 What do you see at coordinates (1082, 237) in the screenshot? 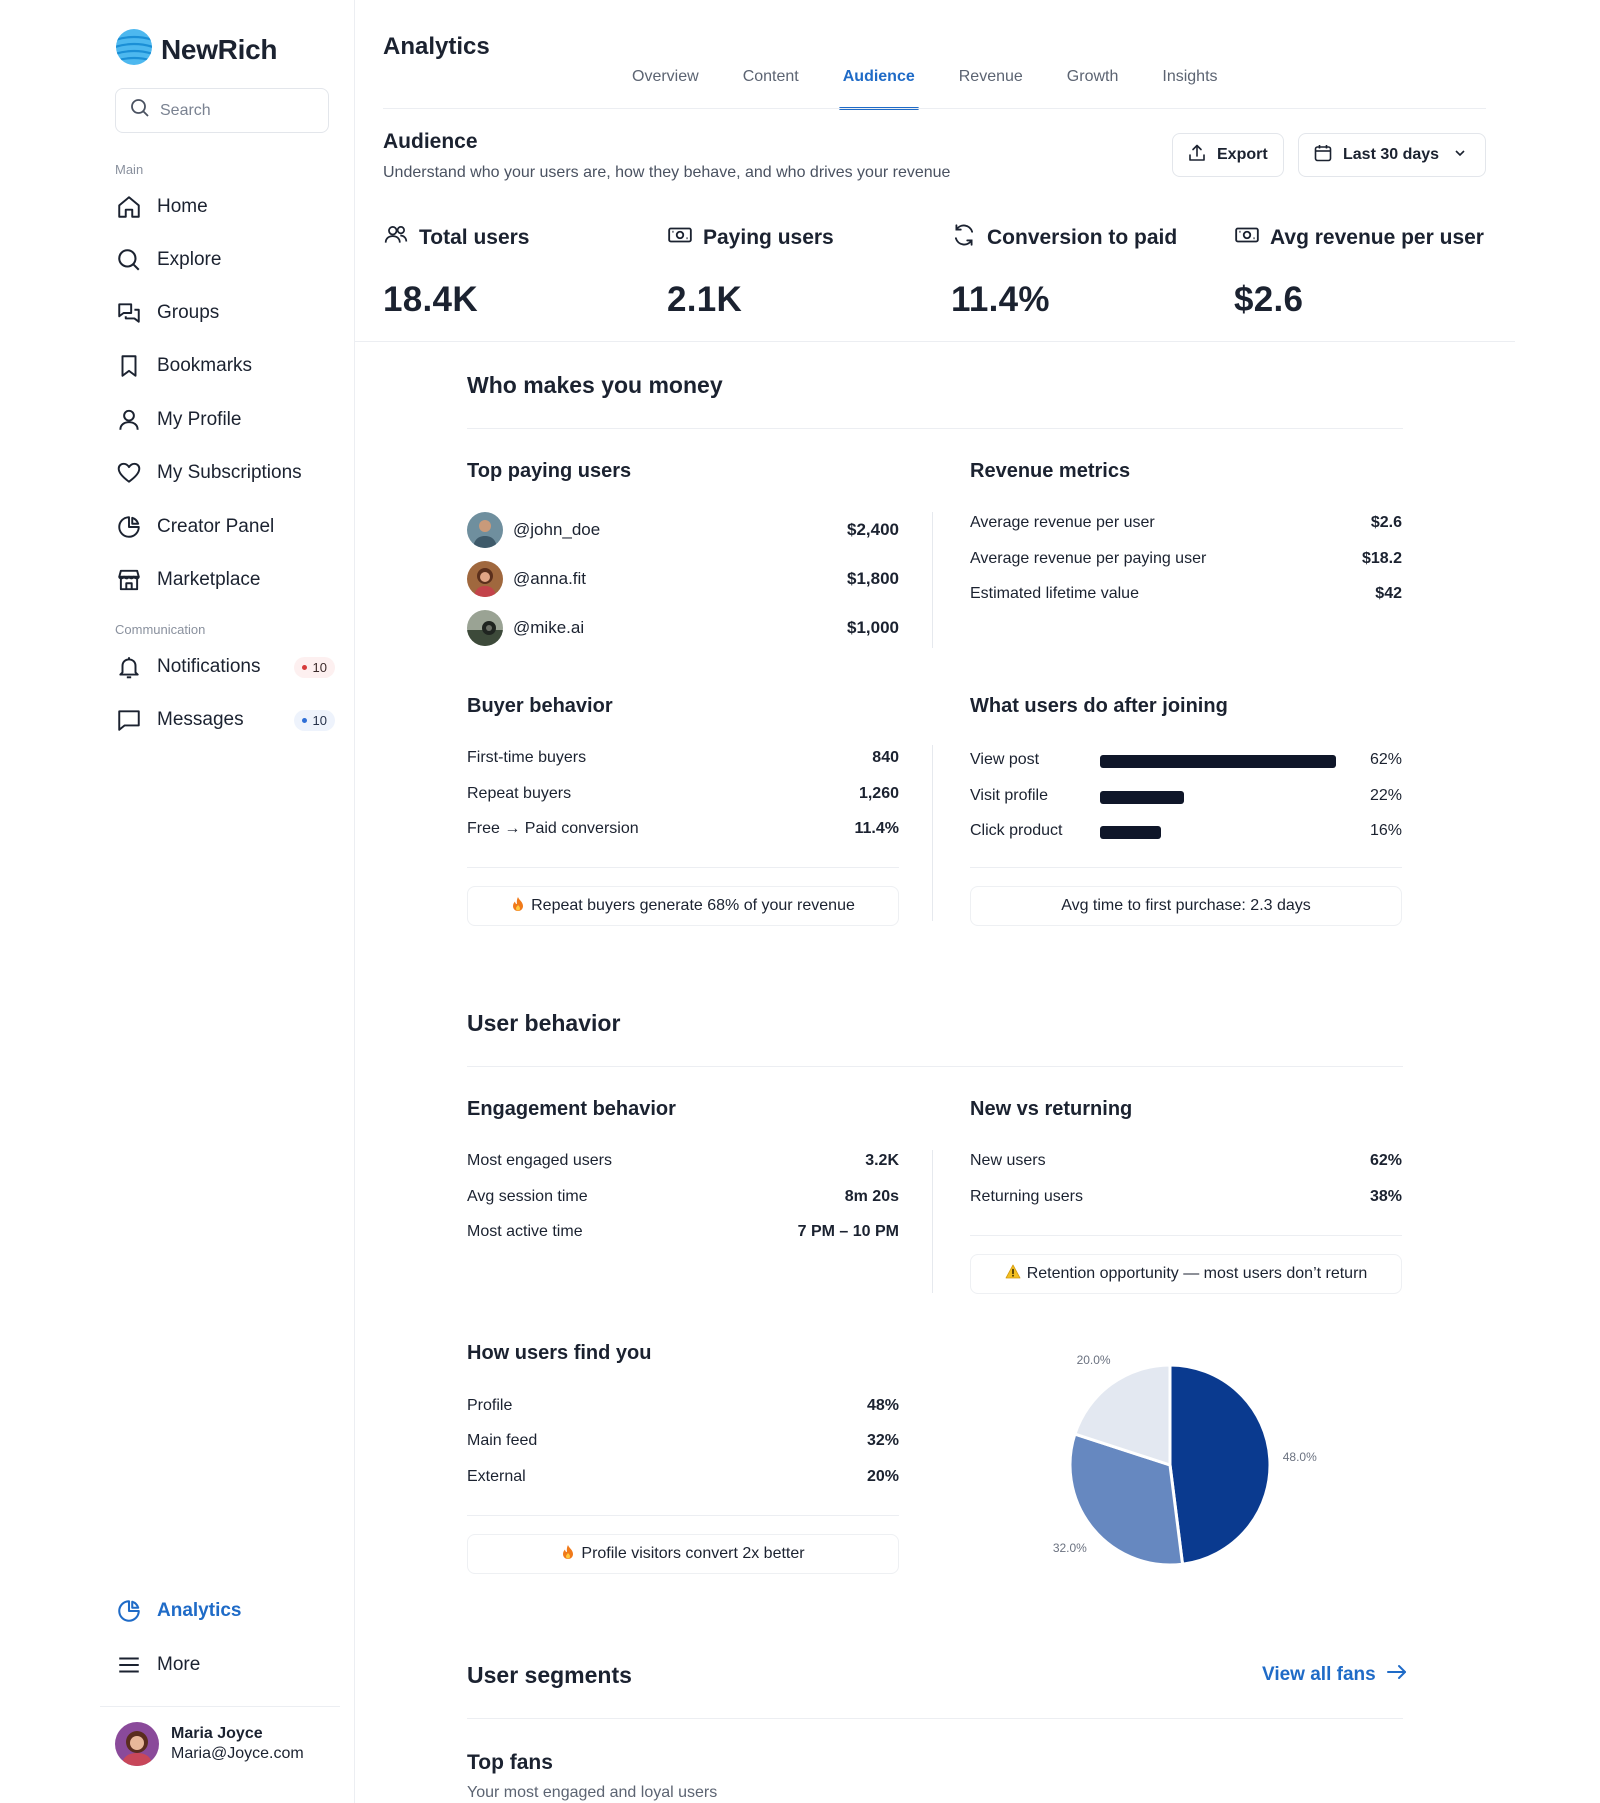
I see `kpi-label: Conversion to paid` at bounding box center [1082, 237].